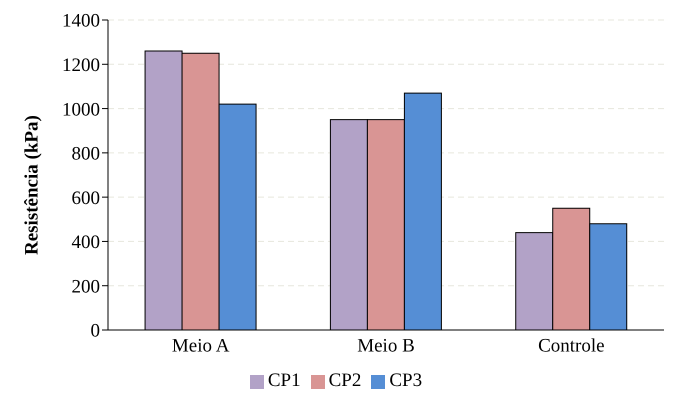  I want to click on legend-label: CP1, so click(284, 380).